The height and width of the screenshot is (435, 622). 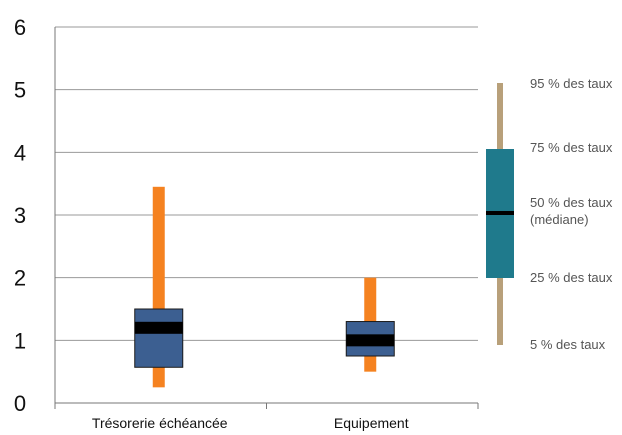 I want to click on y-tick-label: 3, so click(x=20, y=215).